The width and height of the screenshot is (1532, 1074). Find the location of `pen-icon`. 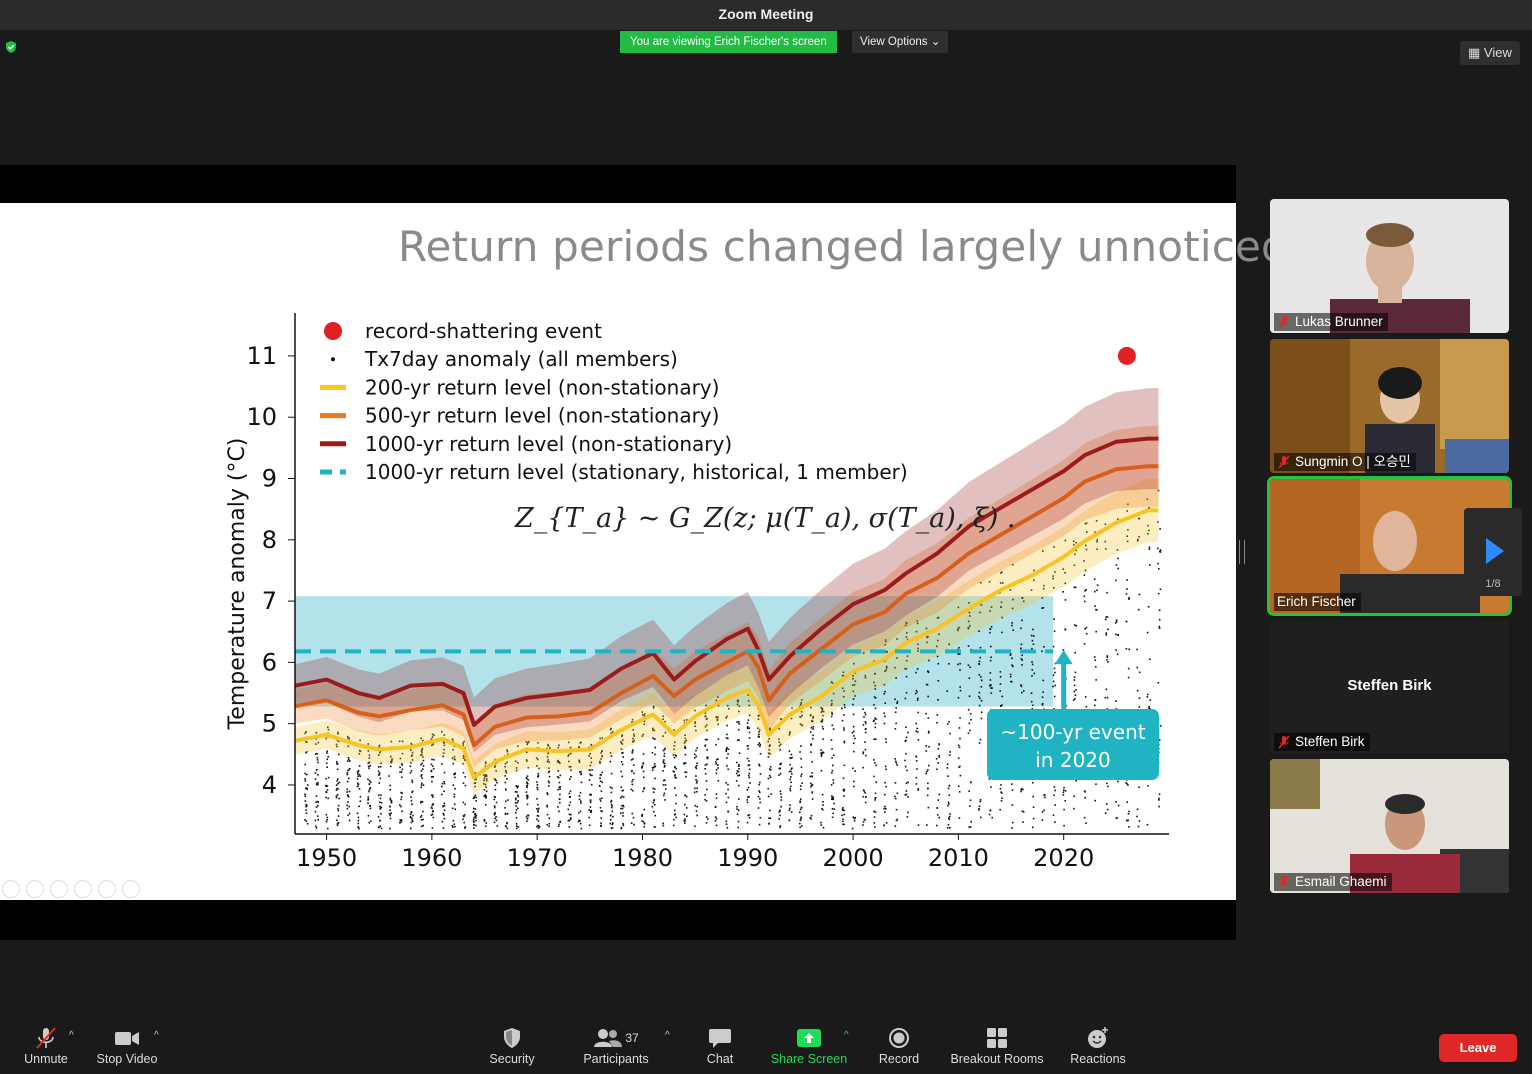

pen-icon is located at coordinates (59, 889).